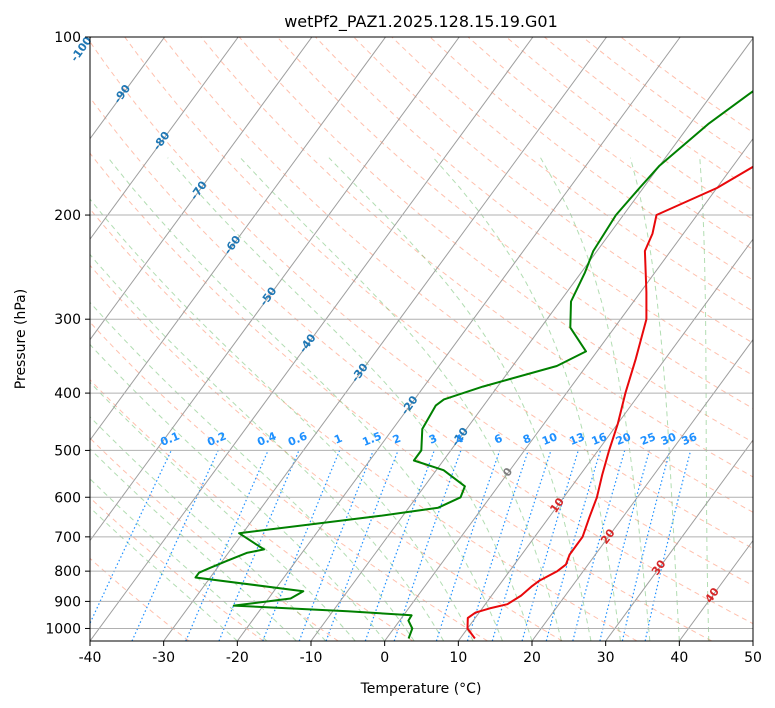 The height and width of the screenshot is (708, 775). Describe the element at coordinates (421, 689) in the screenshot. I see `x-axis-label: Temperature (°C)` at that location.